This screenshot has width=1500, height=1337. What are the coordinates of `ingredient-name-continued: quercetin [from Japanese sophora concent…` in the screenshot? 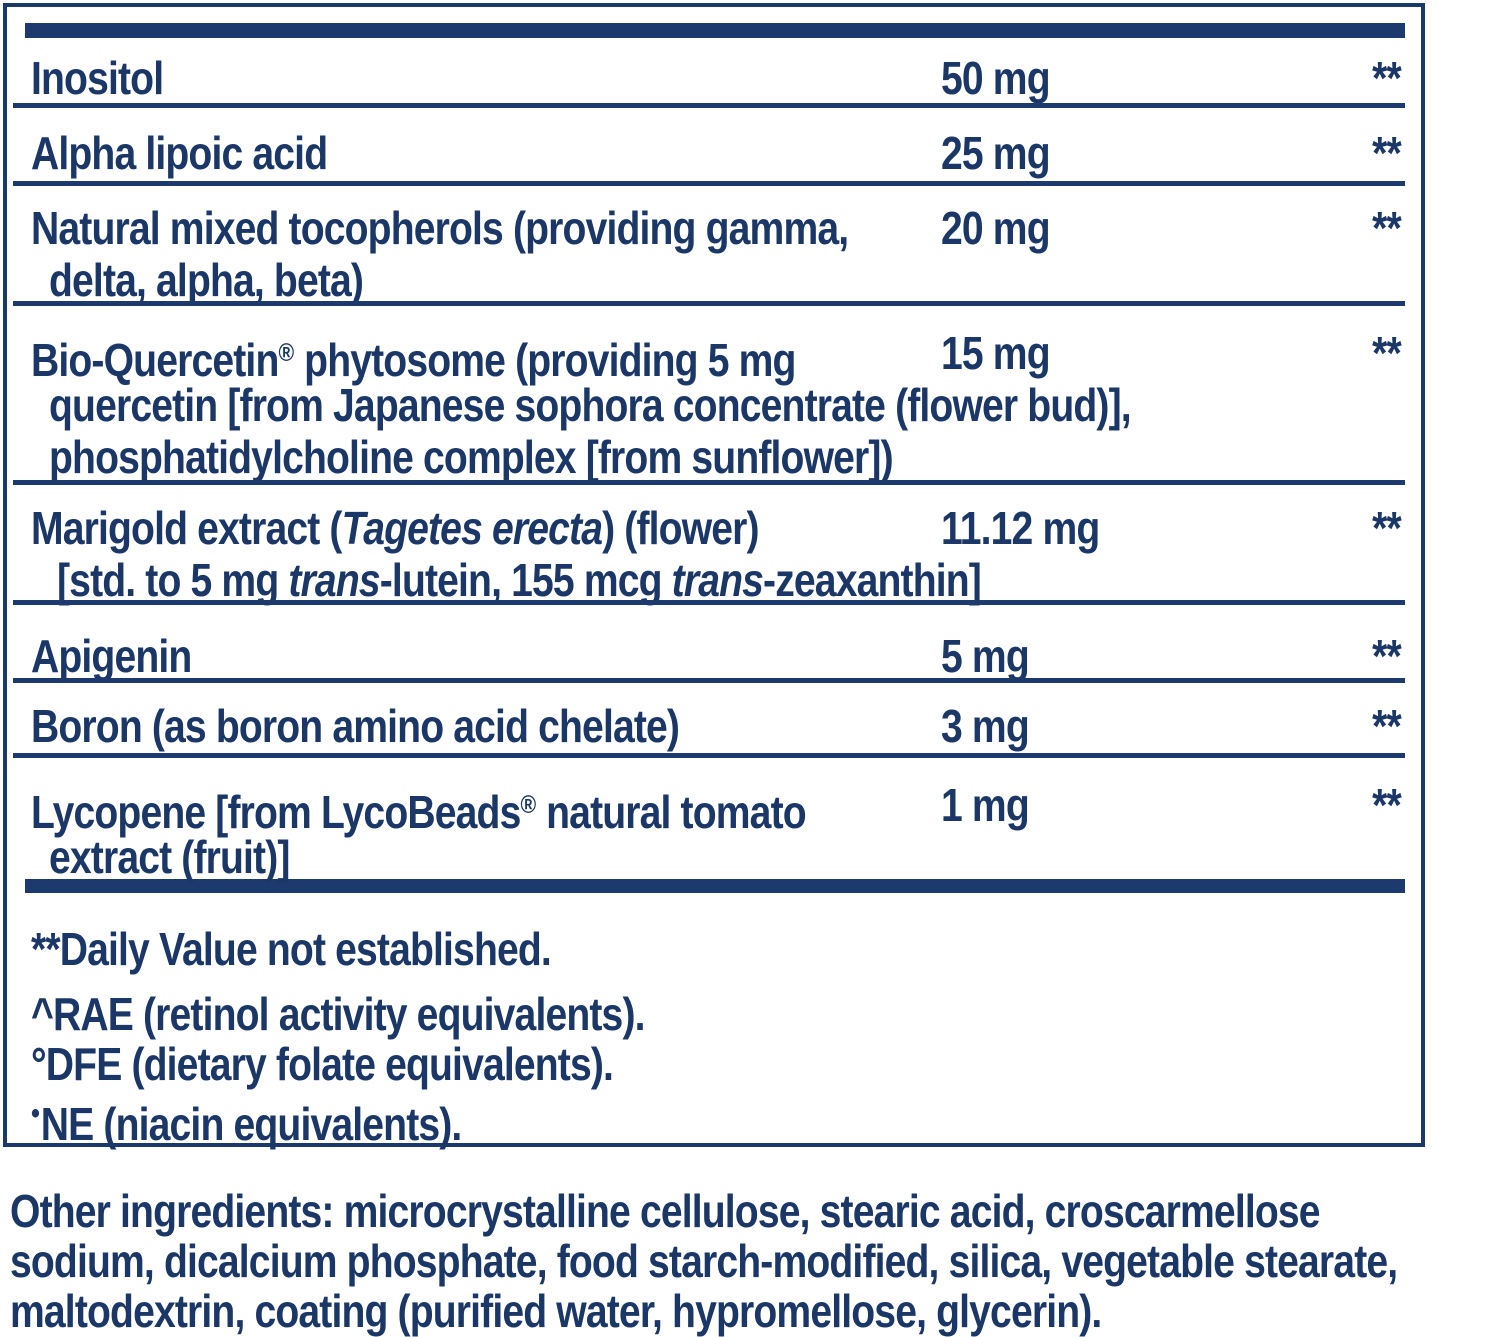 It's located at (590, 405).